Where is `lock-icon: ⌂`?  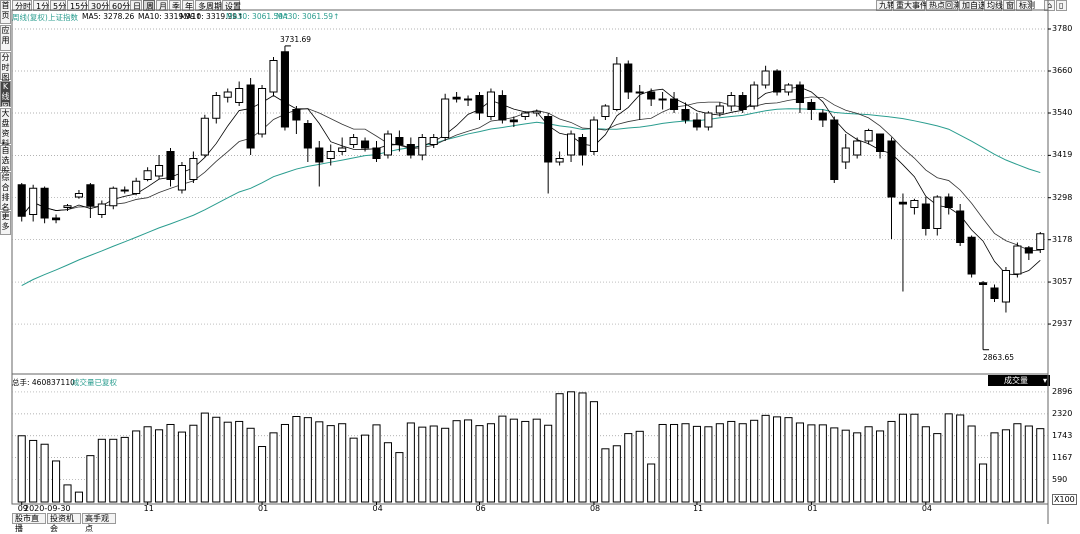 lock-icon: ⌂ is located at coordinates (1049, 5).